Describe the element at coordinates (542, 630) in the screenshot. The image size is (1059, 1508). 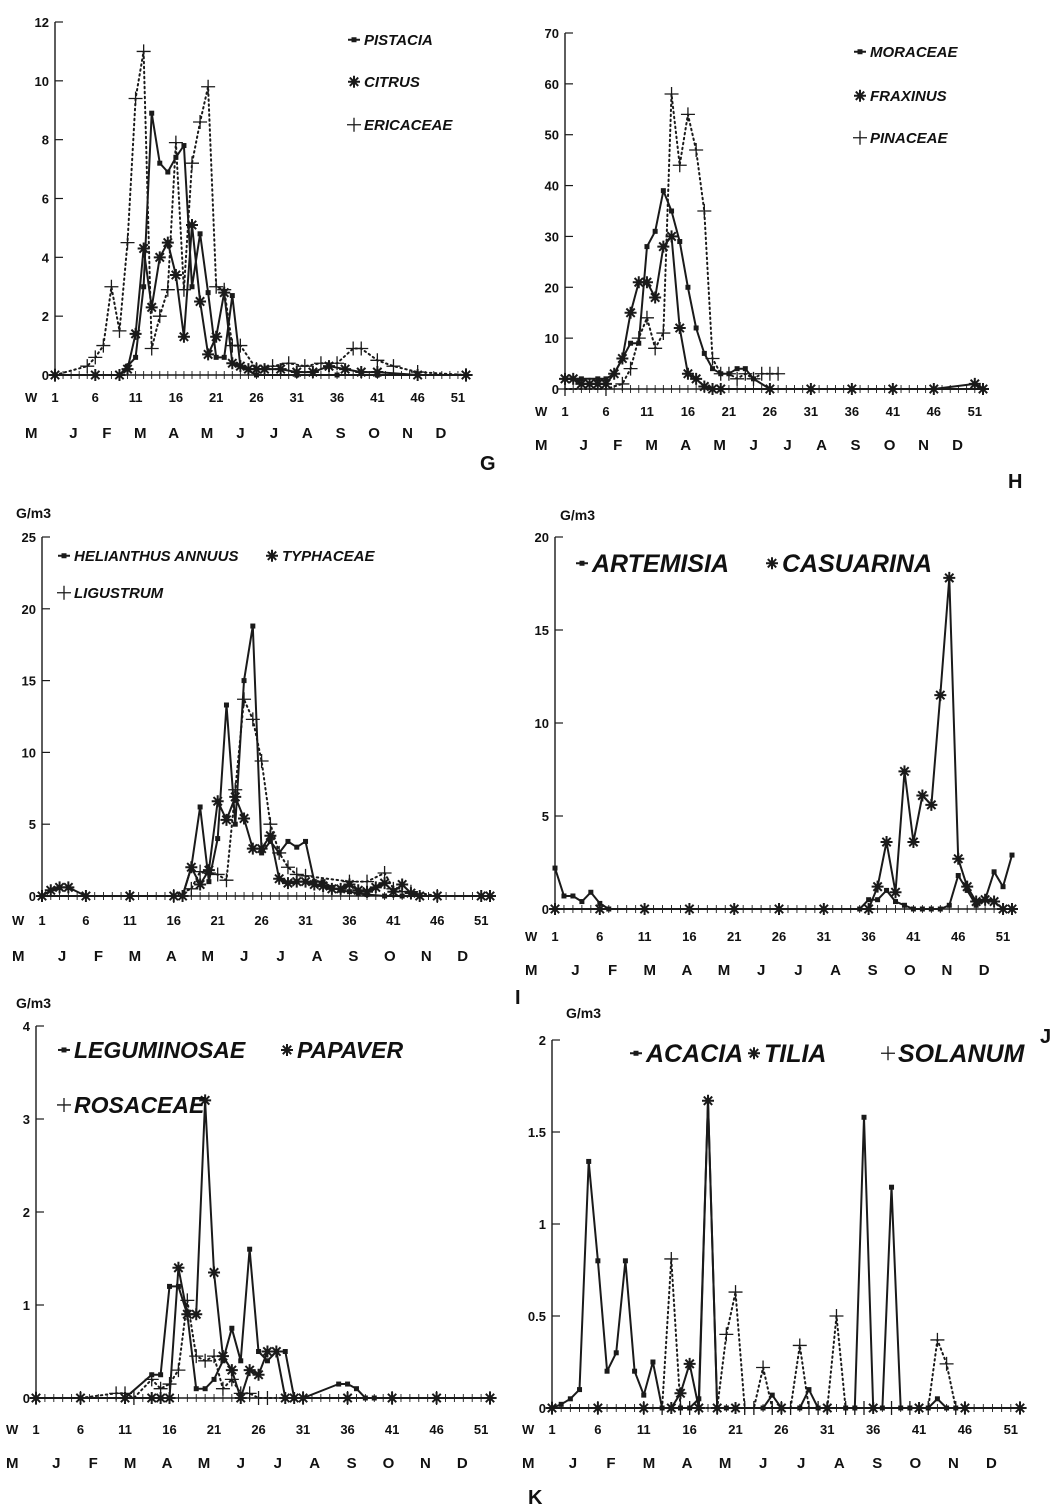
I see `panel-j-ytick-label-3: 15` at that location.